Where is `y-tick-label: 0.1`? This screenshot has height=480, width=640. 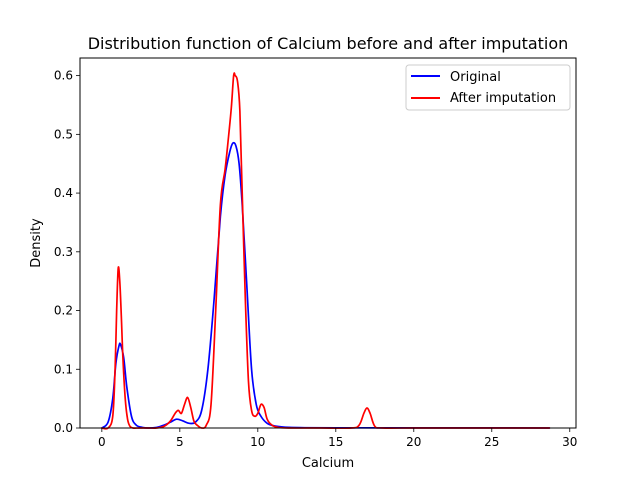 y-tick-label: 0.1 is located at coordinates (63, 369).